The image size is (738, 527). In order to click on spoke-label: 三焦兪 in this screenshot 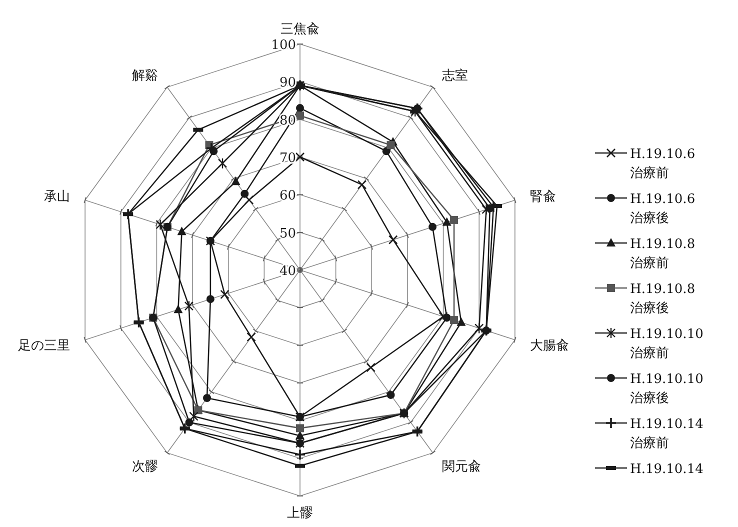, I will do `click(300, 30)`.